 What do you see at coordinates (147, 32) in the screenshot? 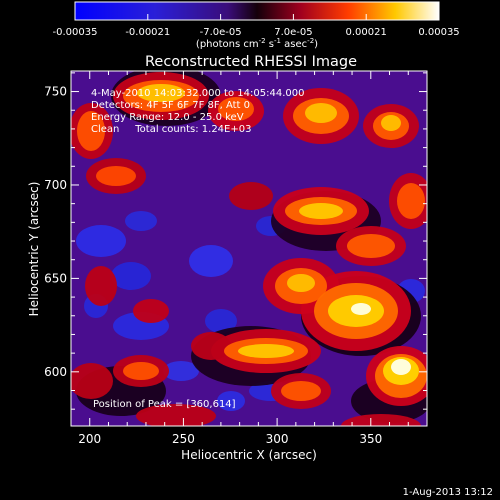
I see `colorbar-tick-label: -0.00021` at bounding box center [147, 32].